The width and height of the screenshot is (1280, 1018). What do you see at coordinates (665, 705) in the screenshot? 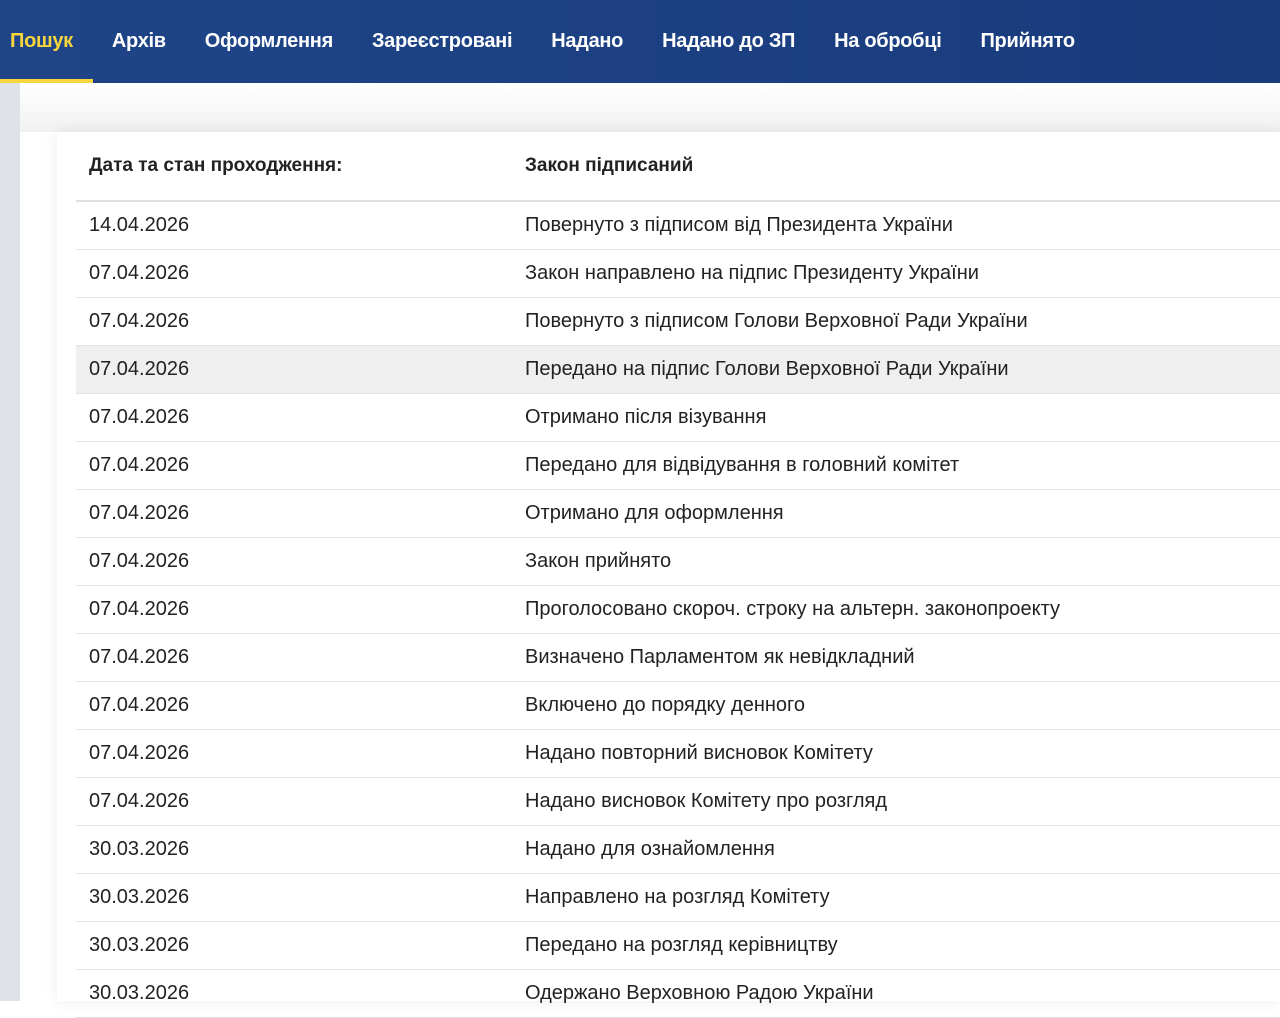
I see `row-status: Включено до порядку денного` at bounding box center [665, 705].